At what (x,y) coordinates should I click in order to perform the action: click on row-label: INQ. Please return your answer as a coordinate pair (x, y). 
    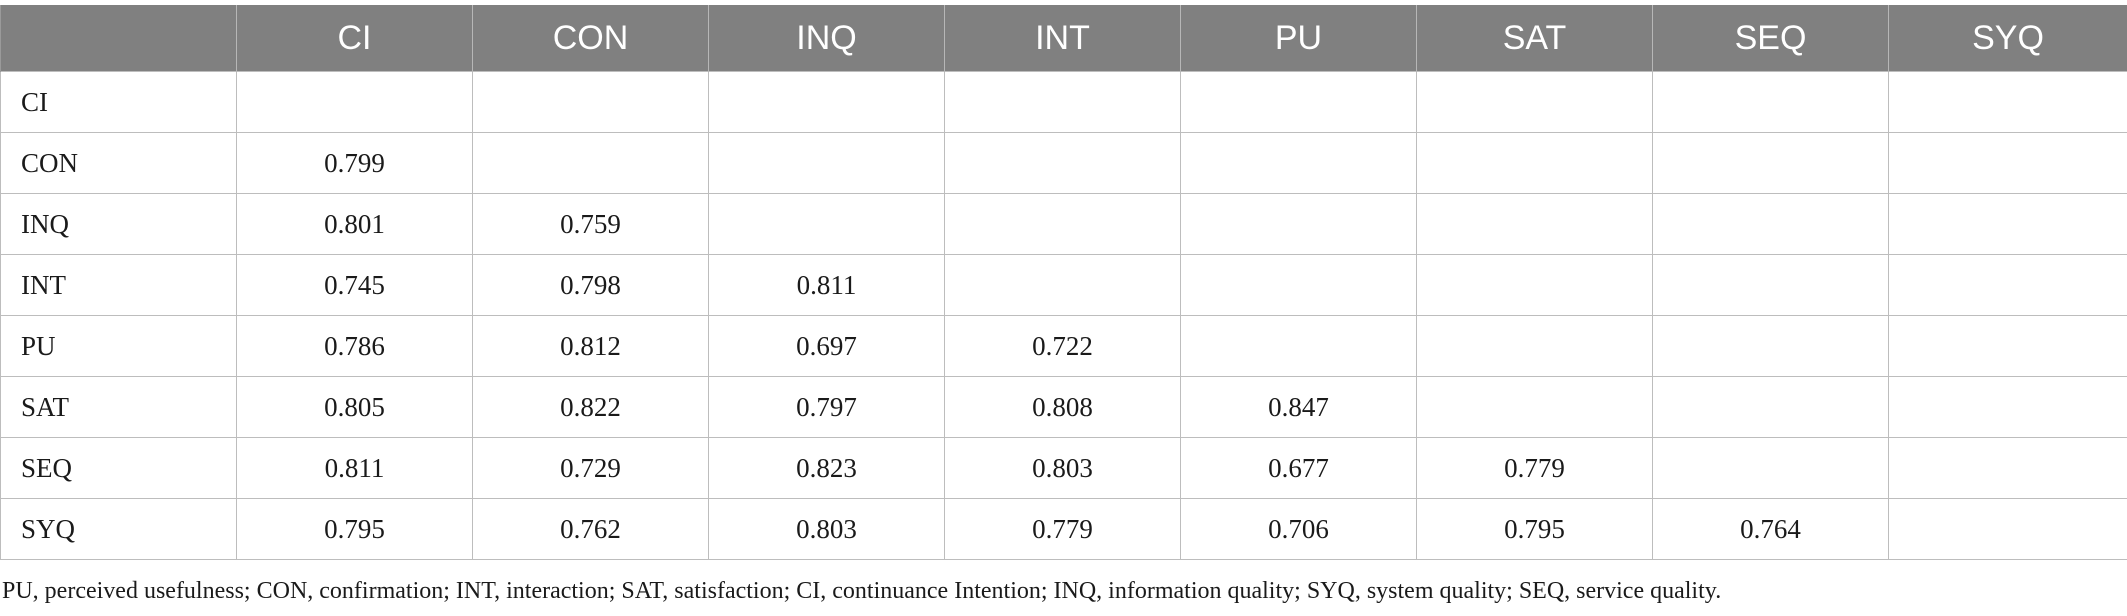
    Looking at the image, I should click on (118, 224).